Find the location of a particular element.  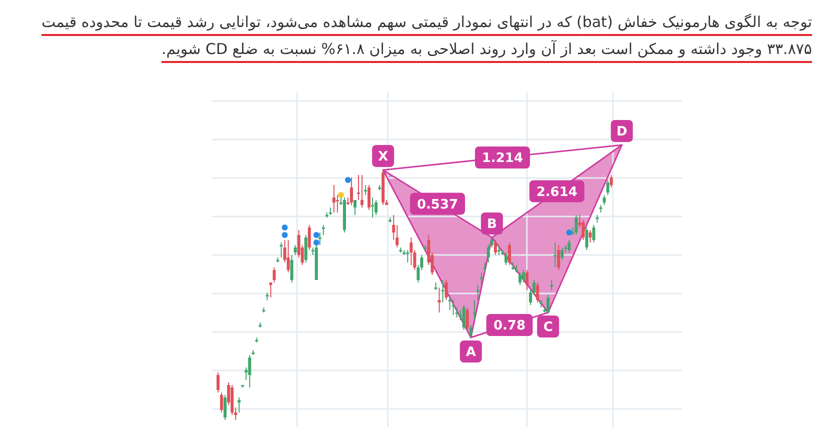

annotation: A is located at coordinates (471, 352).